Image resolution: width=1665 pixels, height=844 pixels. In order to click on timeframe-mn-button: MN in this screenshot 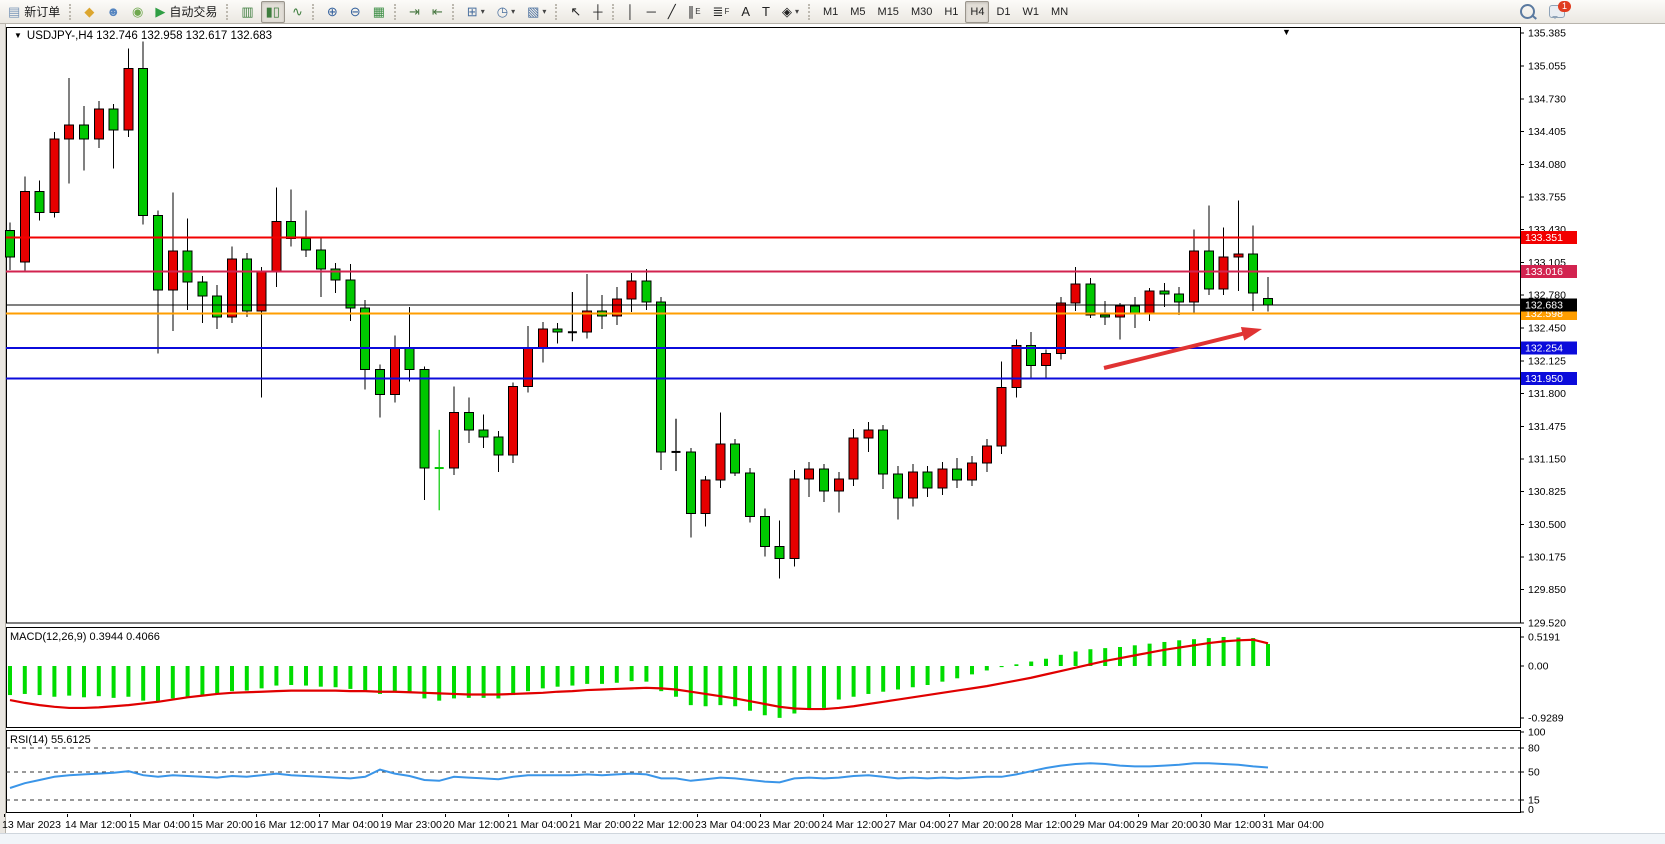, I will do `click(1059, 12)`.